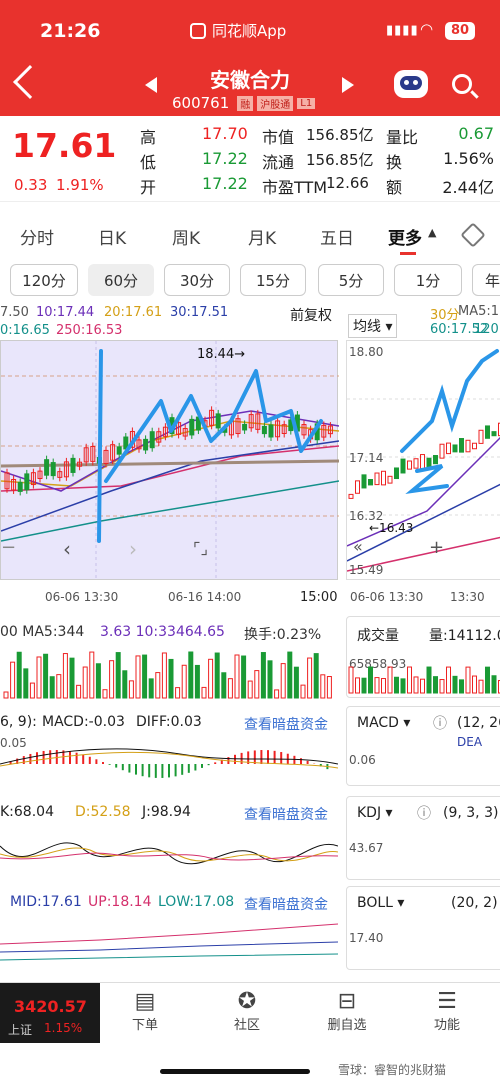  I want to click on tab-fenshi: 分时, so click(37, 239).